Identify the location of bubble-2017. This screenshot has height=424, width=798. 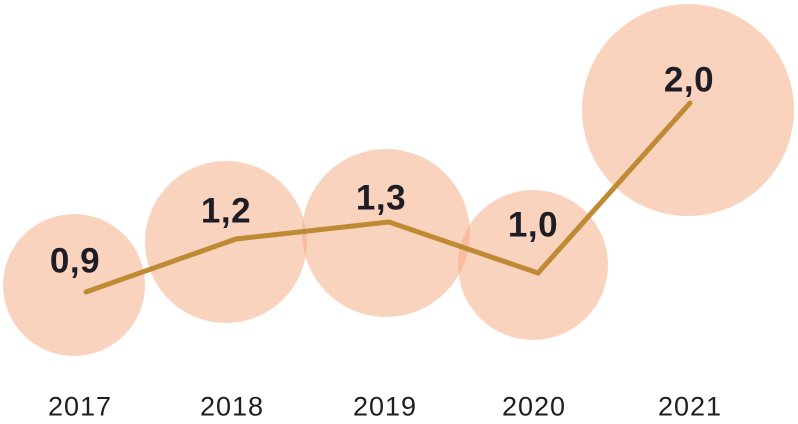
(74, 285).